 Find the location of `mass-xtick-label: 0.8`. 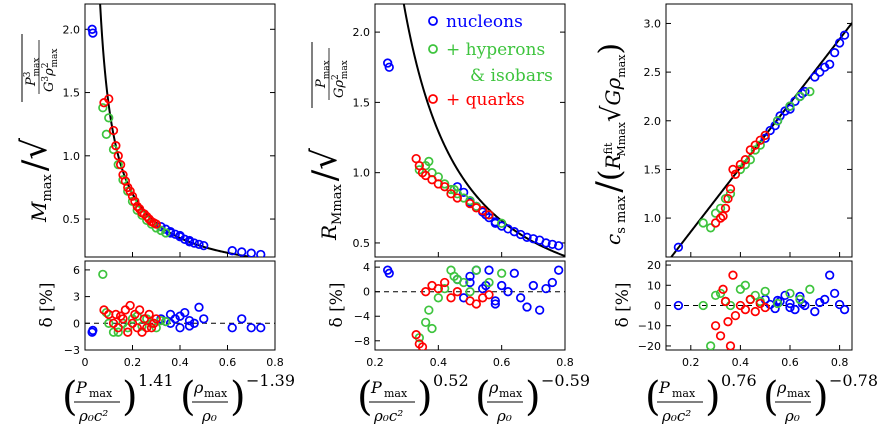

mass-xtick-label: 0.8 is located at coordinates (275, 362).